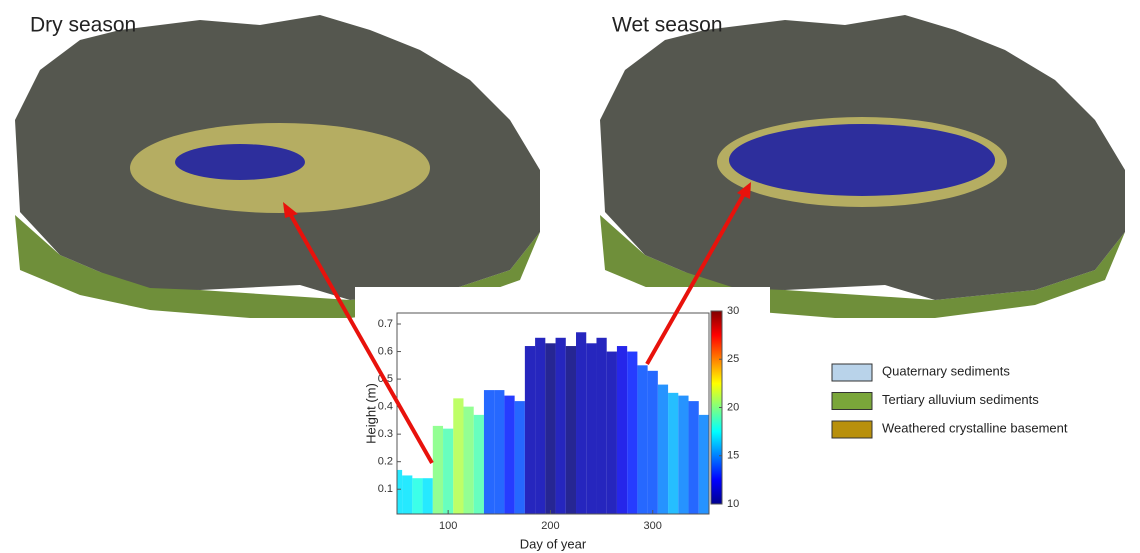 The height and width of the screenshot is (553, 1140). Describe the element at coordinates (733, 359) in the screenshot. I see `colorbar-tick-label: 25` at that location.